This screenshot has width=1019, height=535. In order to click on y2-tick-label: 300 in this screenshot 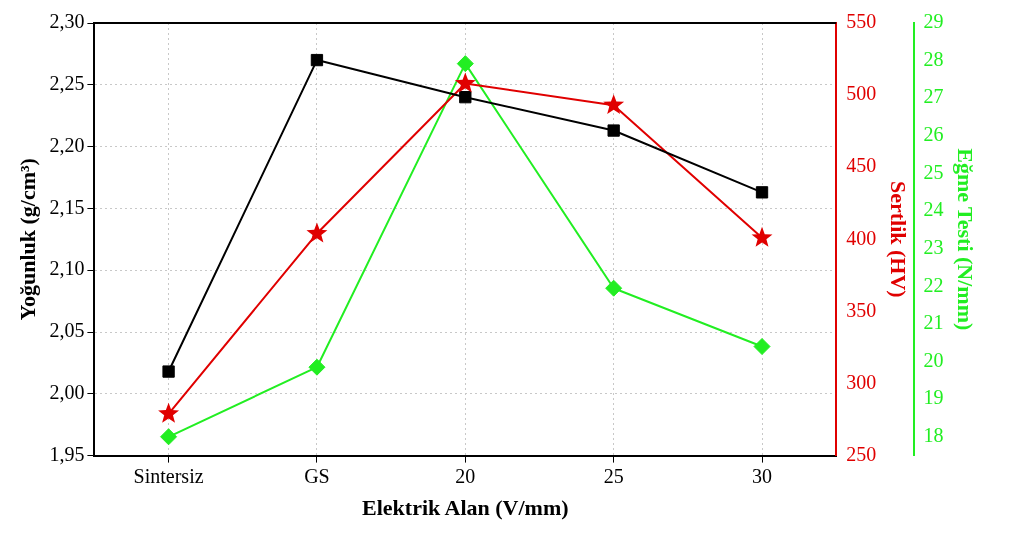, I will do `click(861, 381)`.